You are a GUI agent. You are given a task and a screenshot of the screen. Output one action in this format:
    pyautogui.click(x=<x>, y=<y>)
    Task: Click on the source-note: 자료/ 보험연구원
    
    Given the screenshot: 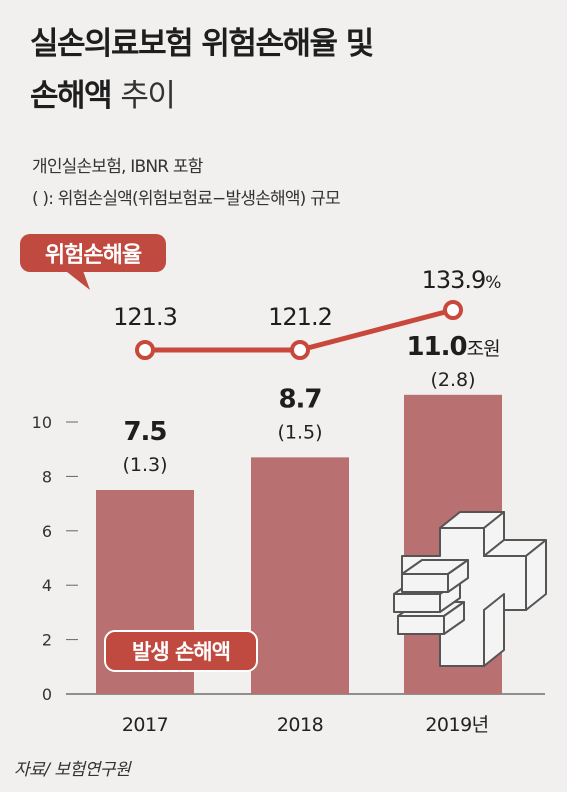 What is the action you would take?
    pyautogui.click(x=72, y=770)
    